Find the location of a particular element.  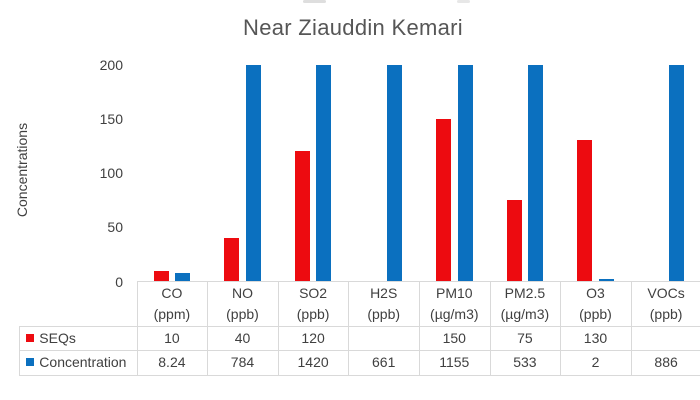

bar-concentration-vocs is located at coordinates (677, 173).